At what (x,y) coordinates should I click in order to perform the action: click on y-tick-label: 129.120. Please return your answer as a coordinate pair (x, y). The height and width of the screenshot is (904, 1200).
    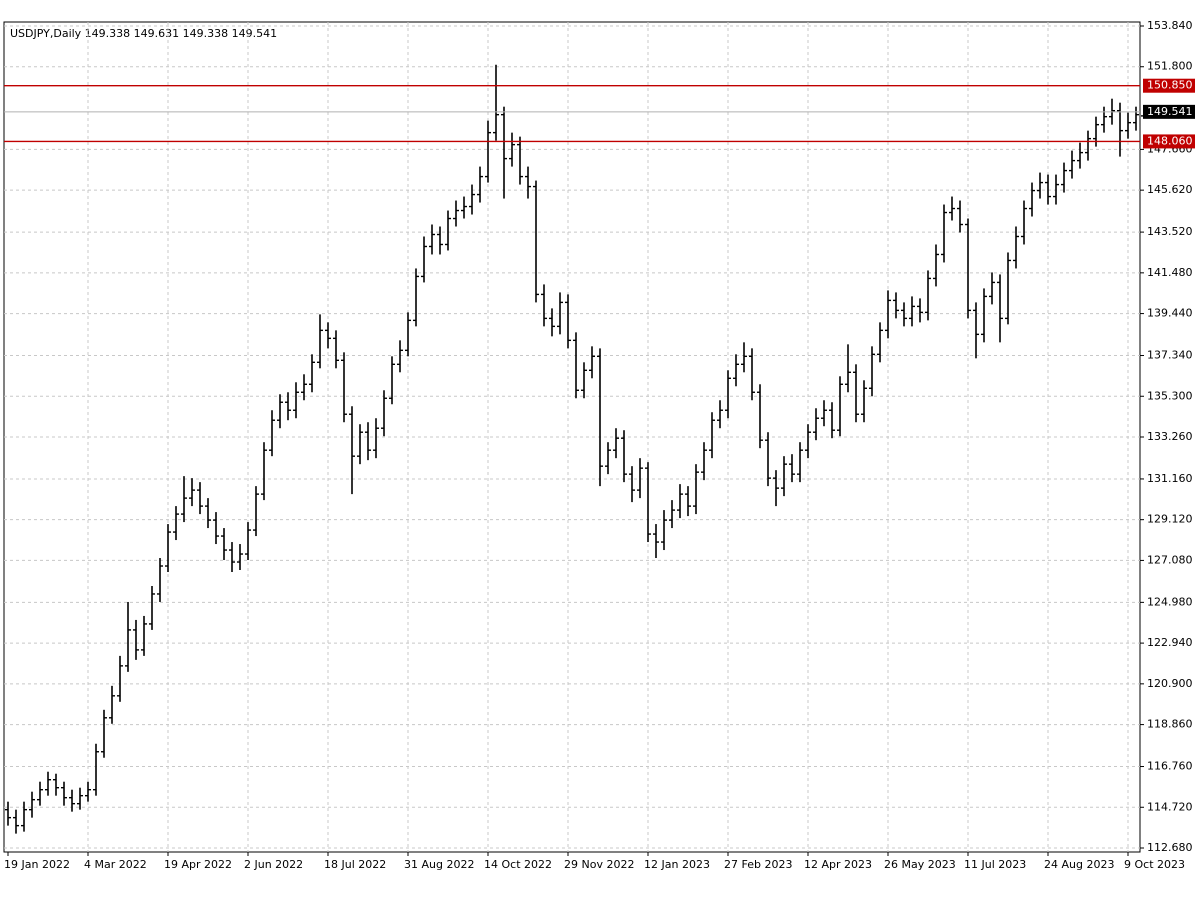
    Looking at the image, I should click on (1170, 519).